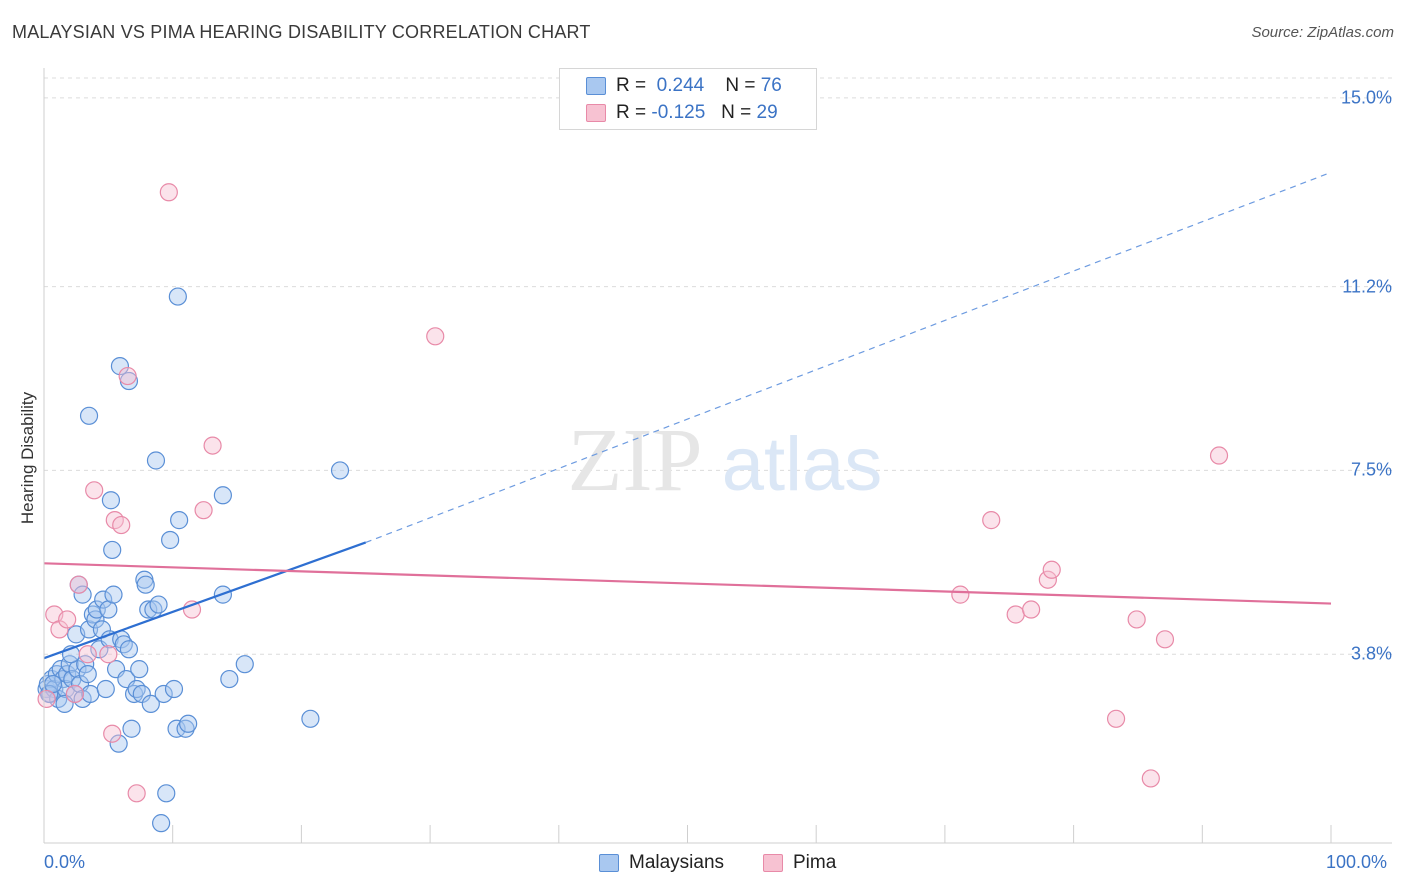 The image size is (1406, 892). Describe the element at coordinates (767, 112) in the screenshot. I see `n-value: 29` at that location.